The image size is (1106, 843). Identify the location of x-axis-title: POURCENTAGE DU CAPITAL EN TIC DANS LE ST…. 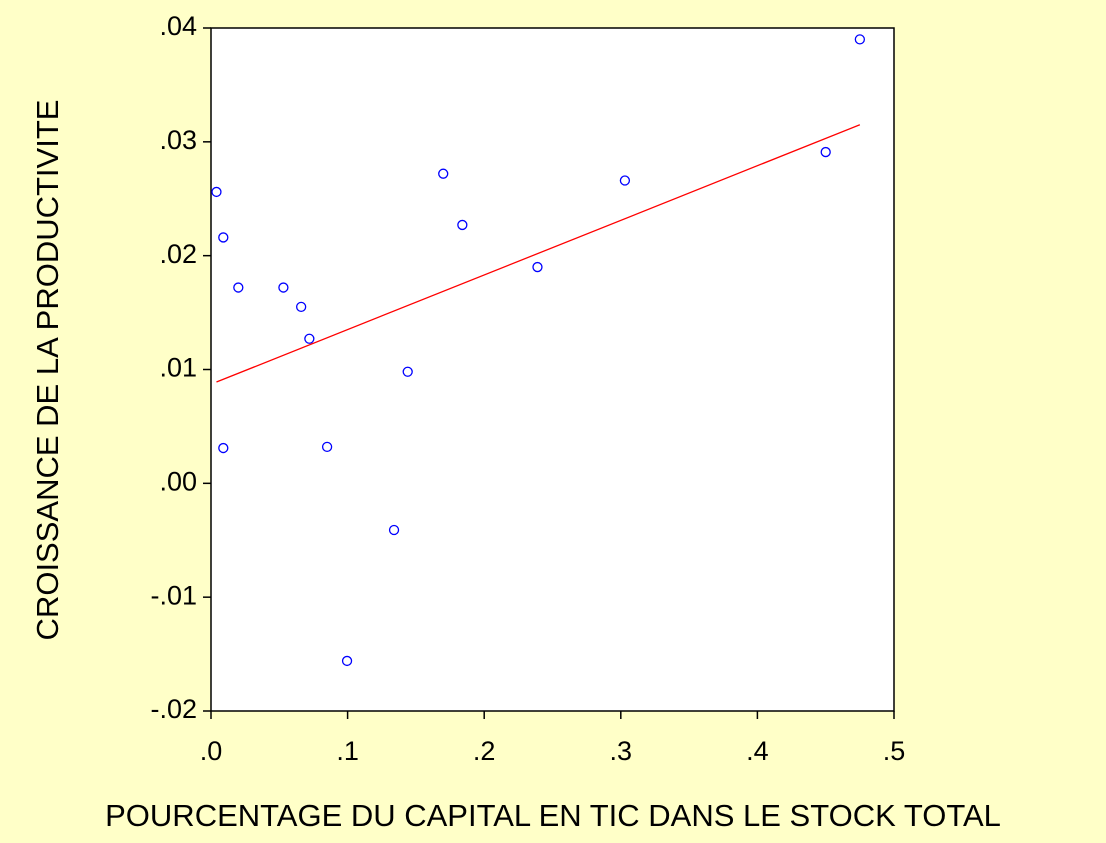
(553, 815).